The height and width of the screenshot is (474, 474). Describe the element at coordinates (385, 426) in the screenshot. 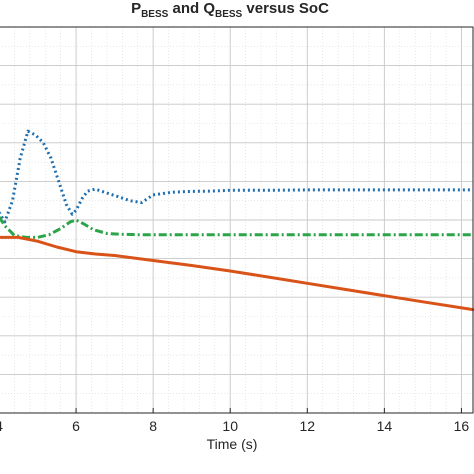

I see `x-tick-label: 14` at that location.